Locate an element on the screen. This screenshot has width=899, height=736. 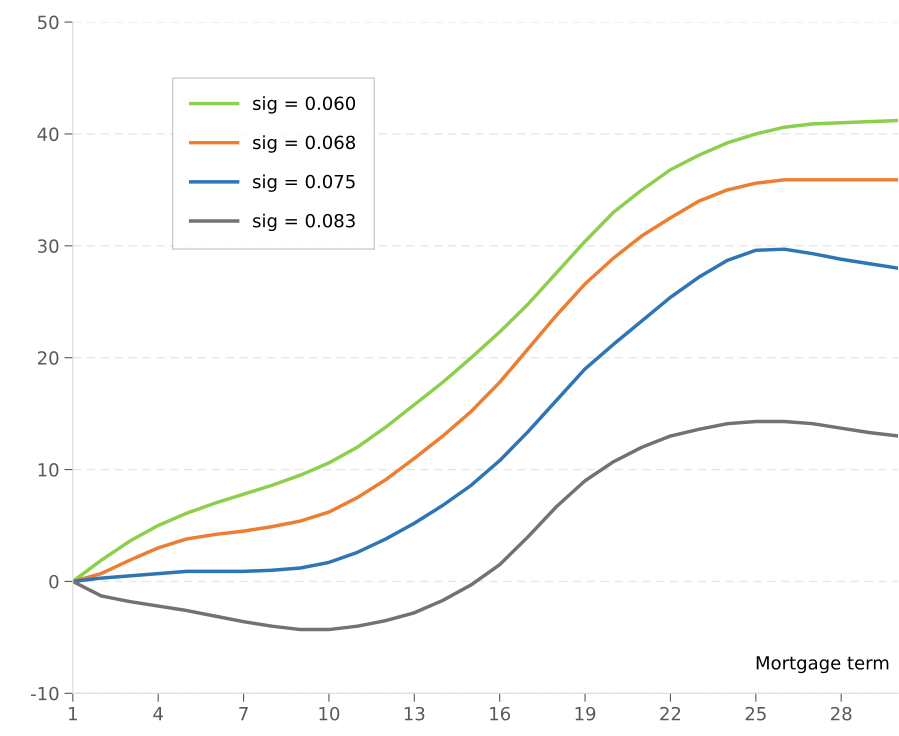
x-tick-label: 22 is located at coordinates (670, 713).